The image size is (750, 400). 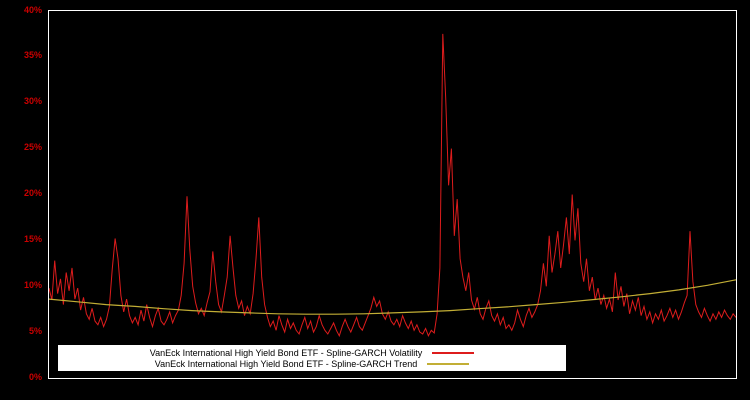 What do you see at coordinates (32, 147) in the screenshot?
I see `y-tick-label: 25%` at bounding box center [32, 147].